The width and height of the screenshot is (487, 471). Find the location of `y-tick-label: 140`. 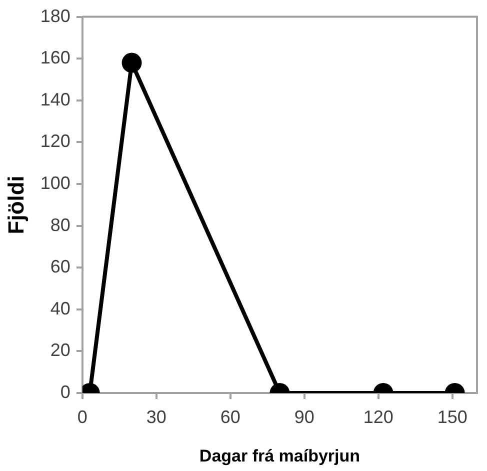

y-tick-label: 140 is located at coordinates (55, 99).